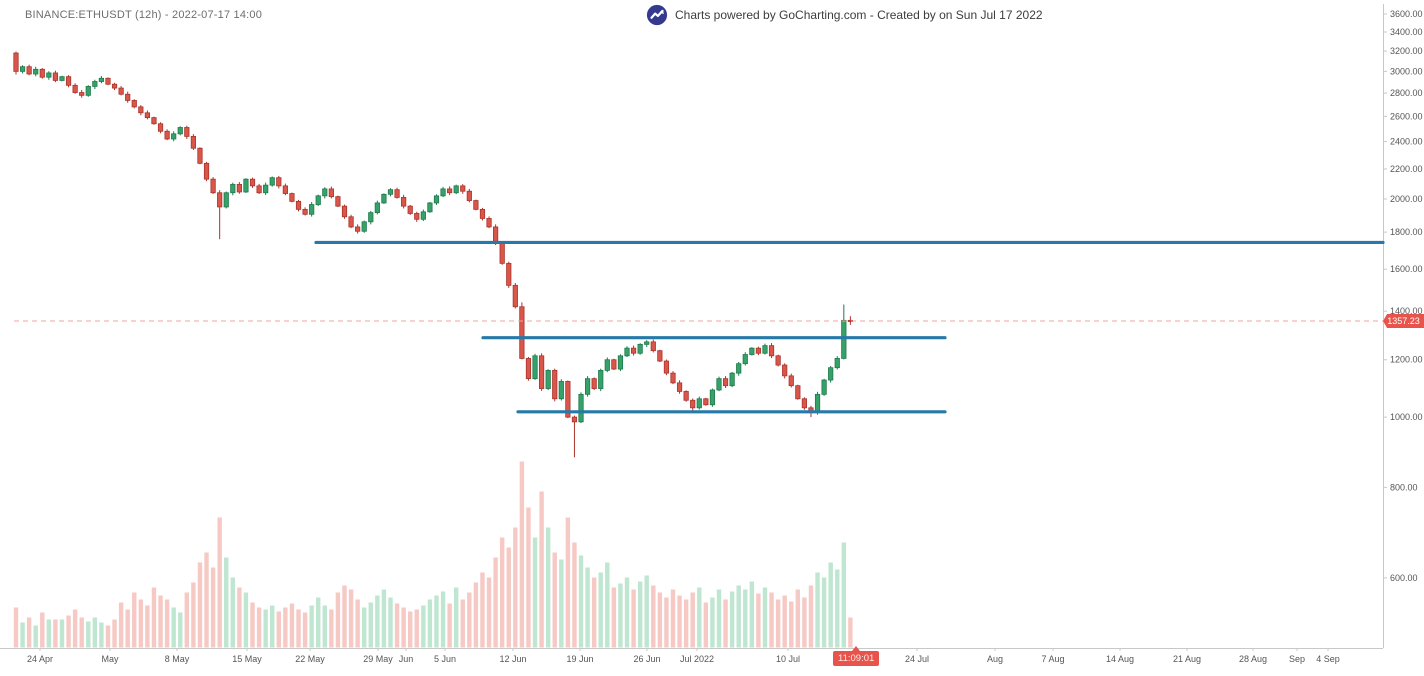 Image resolution: width=1424 pixels, height=676 pixels. I want to click on price-tick-label: 1000.00, so click(1406, 417).